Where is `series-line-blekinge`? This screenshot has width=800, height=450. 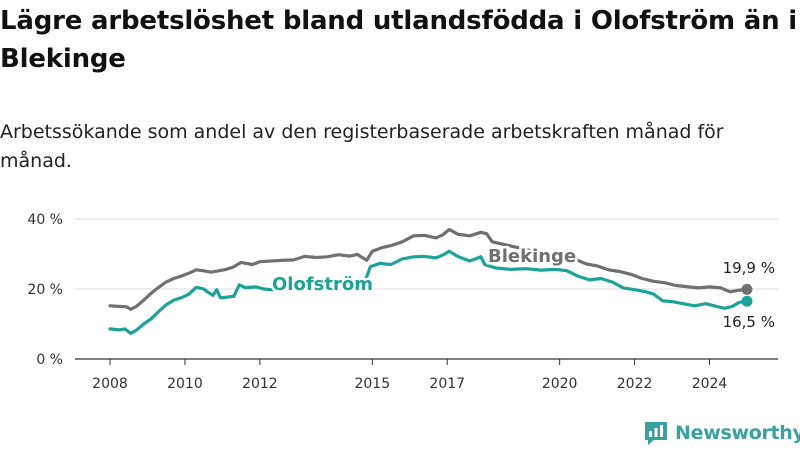
series-line-blekinge is located at coordinates (428, 269).